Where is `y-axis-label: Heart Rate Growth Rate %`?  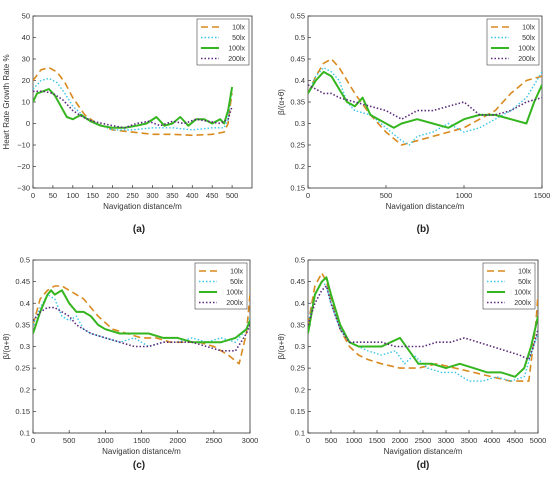
y-axis-label: Heart Rate Growth Rate % is located at coordinates (6, 101).